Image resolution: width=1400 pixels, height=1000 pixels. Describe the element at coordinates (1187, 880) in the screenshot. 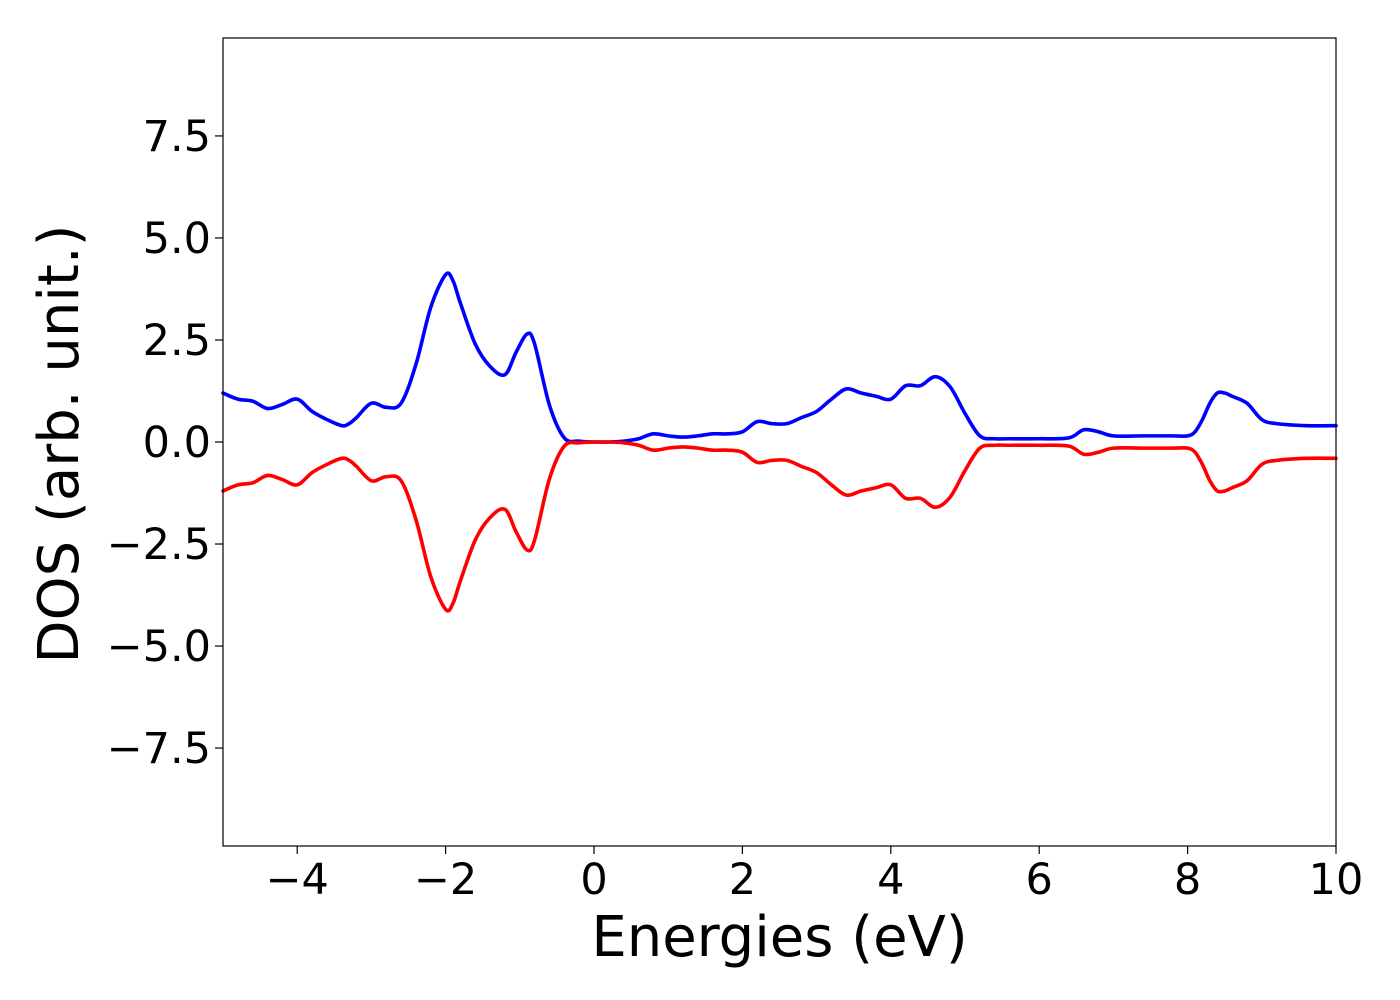

I see `x-tick-label: 8` at that location.